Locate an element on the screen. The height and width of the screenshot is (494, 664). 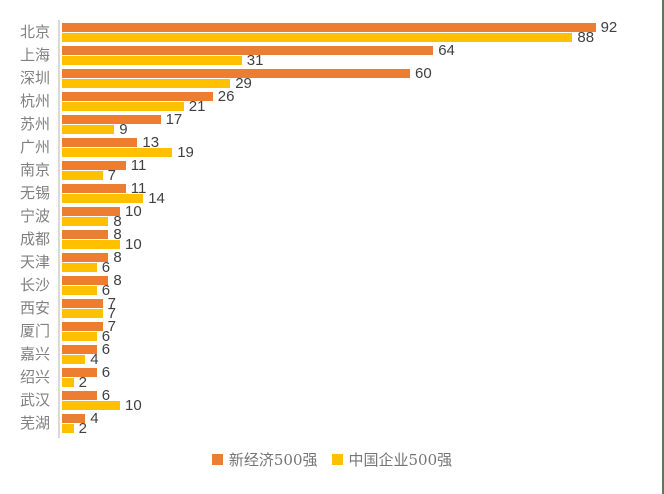
bar-line-series-2: 21 is located at coordinates (148, 106).